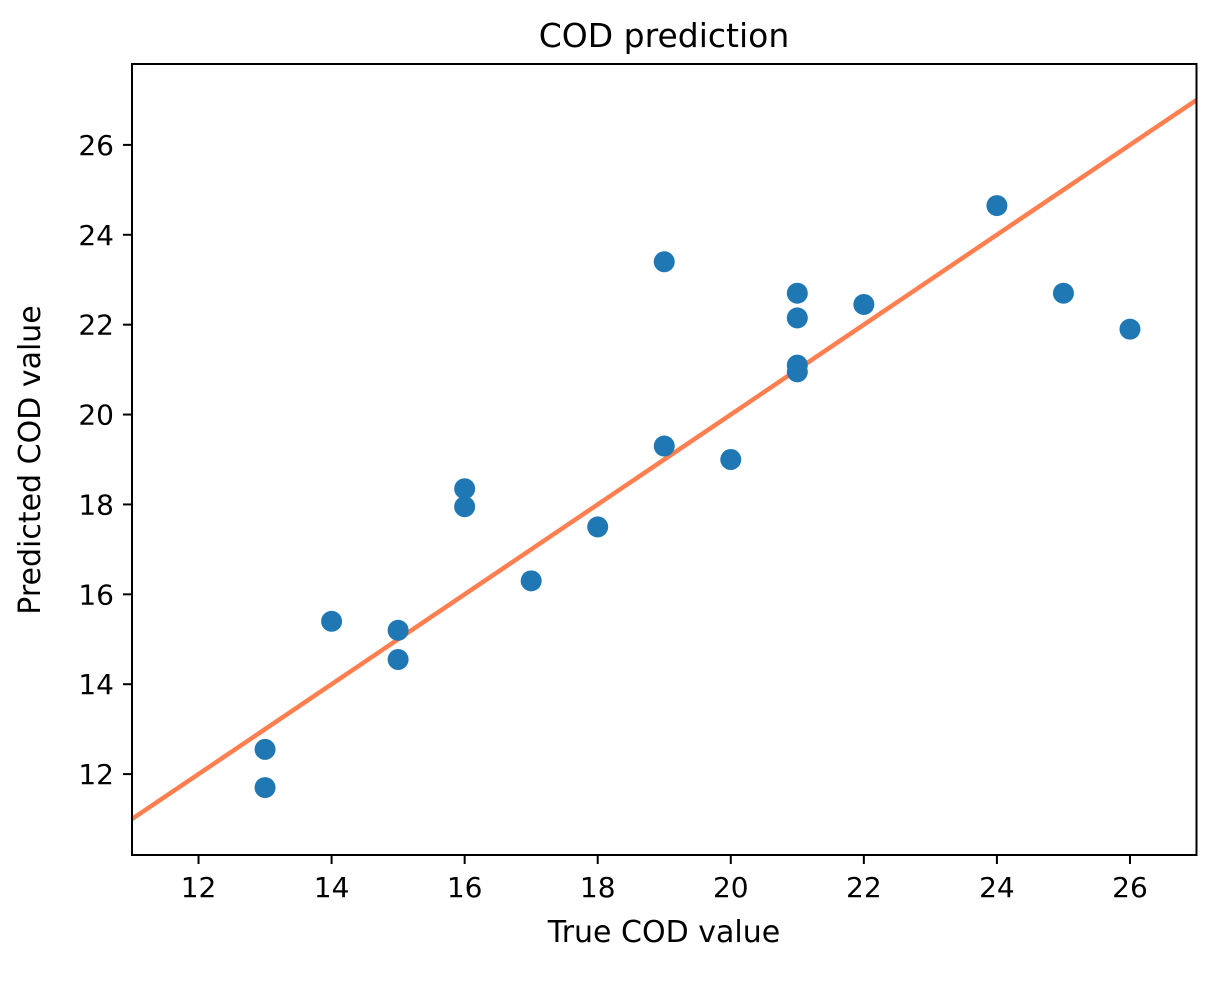  What do you see at coordinates (96, 415) in the screenshot?
I see `y-tick-label: 20` at bounding box center [96, 415].